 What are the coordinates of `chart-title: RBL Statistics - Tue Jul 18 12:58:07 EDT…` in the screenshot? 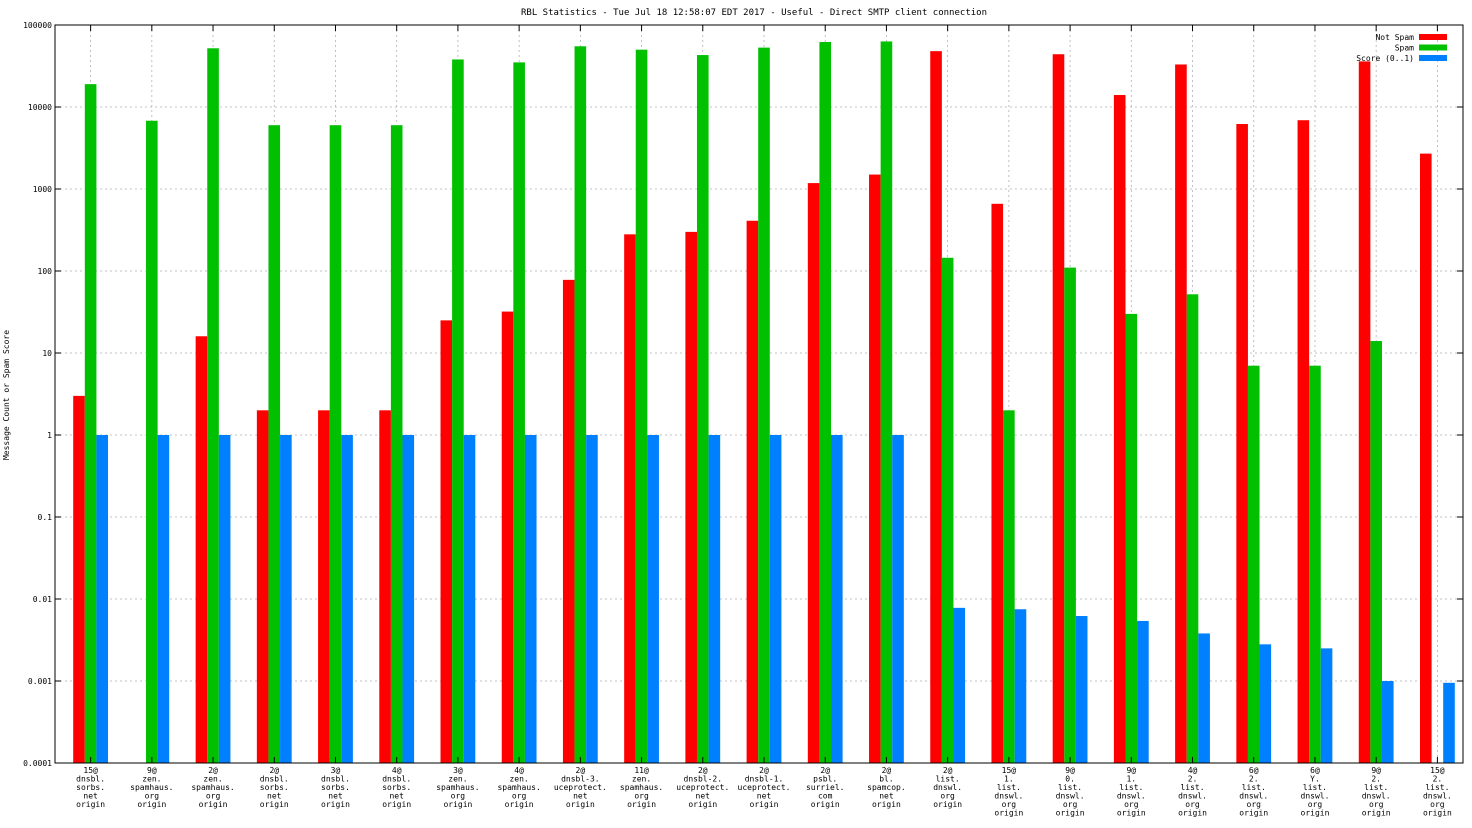 It's located at (754, 13).